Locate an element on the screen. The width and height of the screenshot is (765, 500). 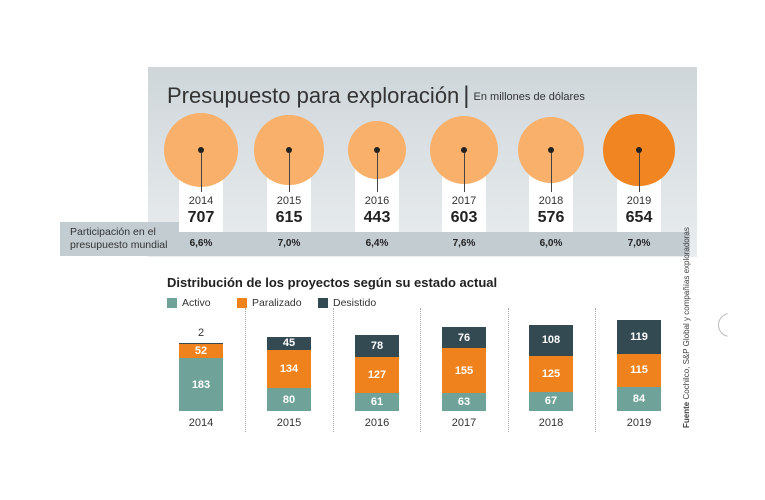
x-tick-label: 2018 is located at coordinates (551, 423).